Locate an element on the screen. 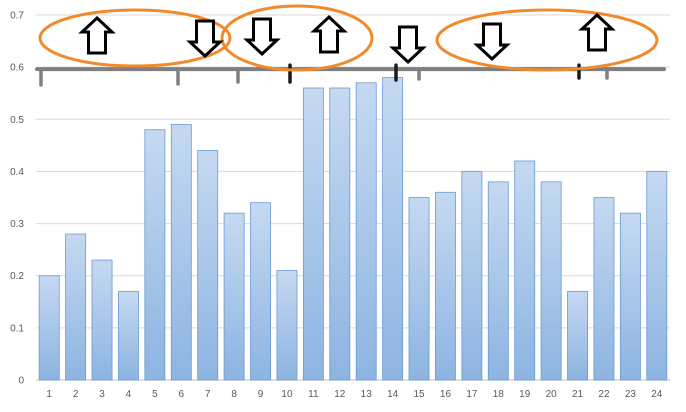 The image size is (686, 412). x-tick-label: 12 is located at coordinates (340, 394).